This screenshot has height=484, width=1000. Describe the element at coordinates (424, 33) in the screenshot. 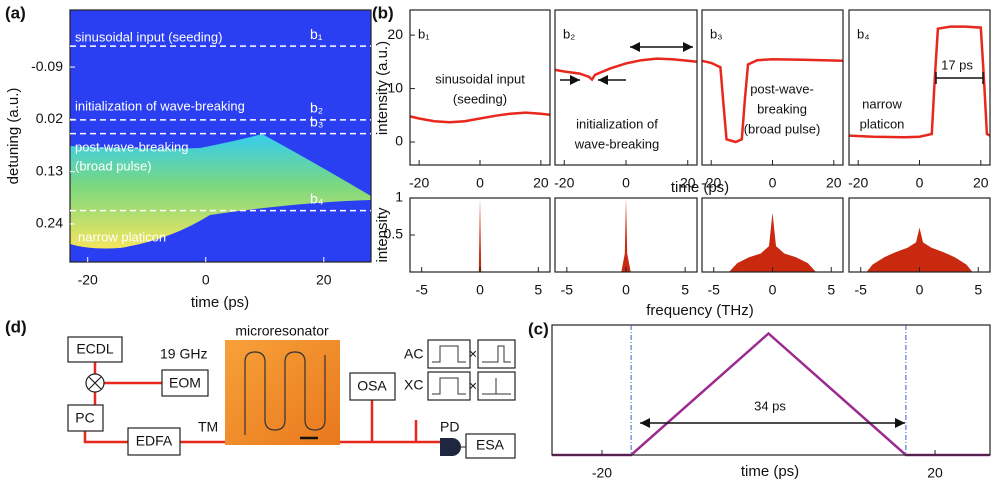

I see `annotation: b₁` at that location.